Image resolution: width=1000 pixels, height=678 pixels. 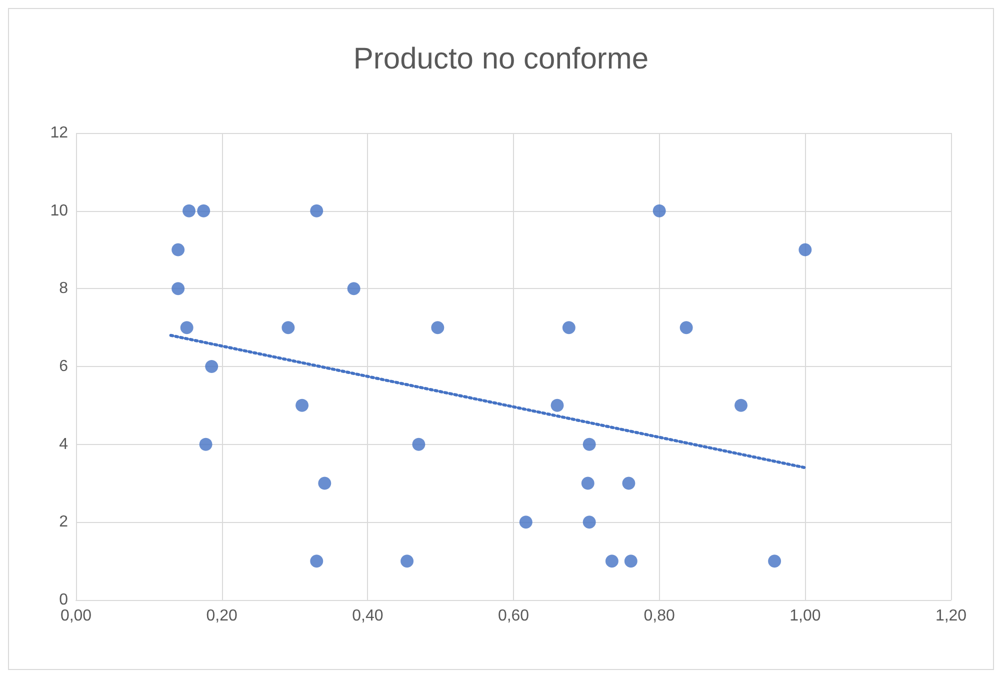 I want to click on x-tick-label: 0,00, so click(x=76, y=616).